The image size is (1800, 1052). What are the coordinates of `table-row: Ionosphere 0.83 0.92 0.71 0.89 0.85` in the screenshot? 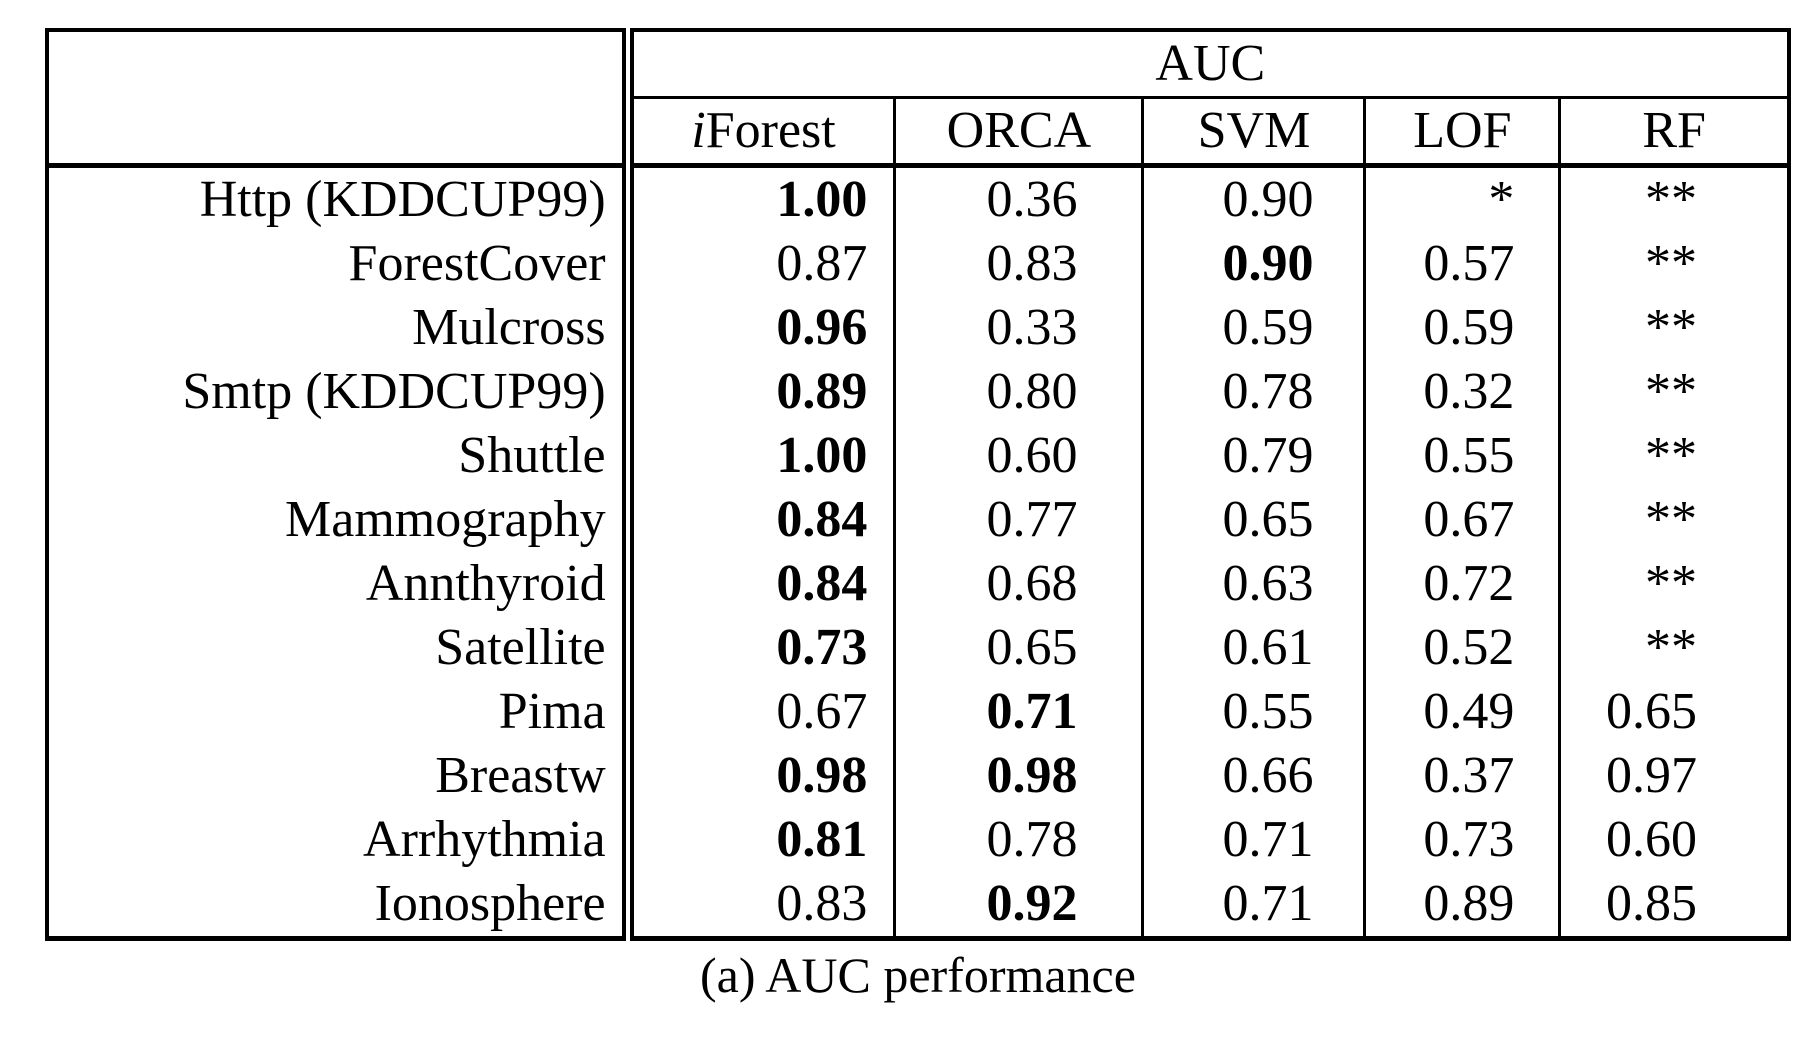 It's located at (918, 905).